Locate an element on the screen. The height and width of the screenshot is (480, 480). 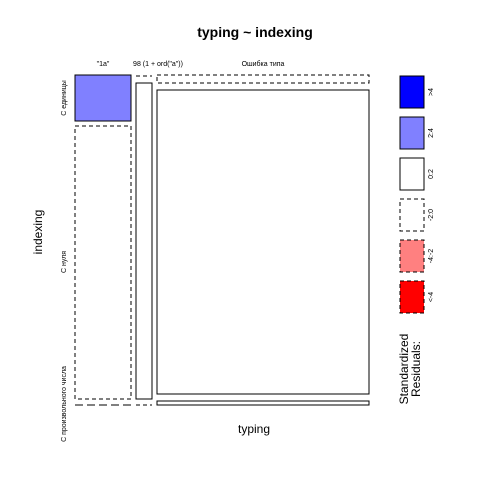
cell-type-error-from-one is located at coordinates (263, 79).